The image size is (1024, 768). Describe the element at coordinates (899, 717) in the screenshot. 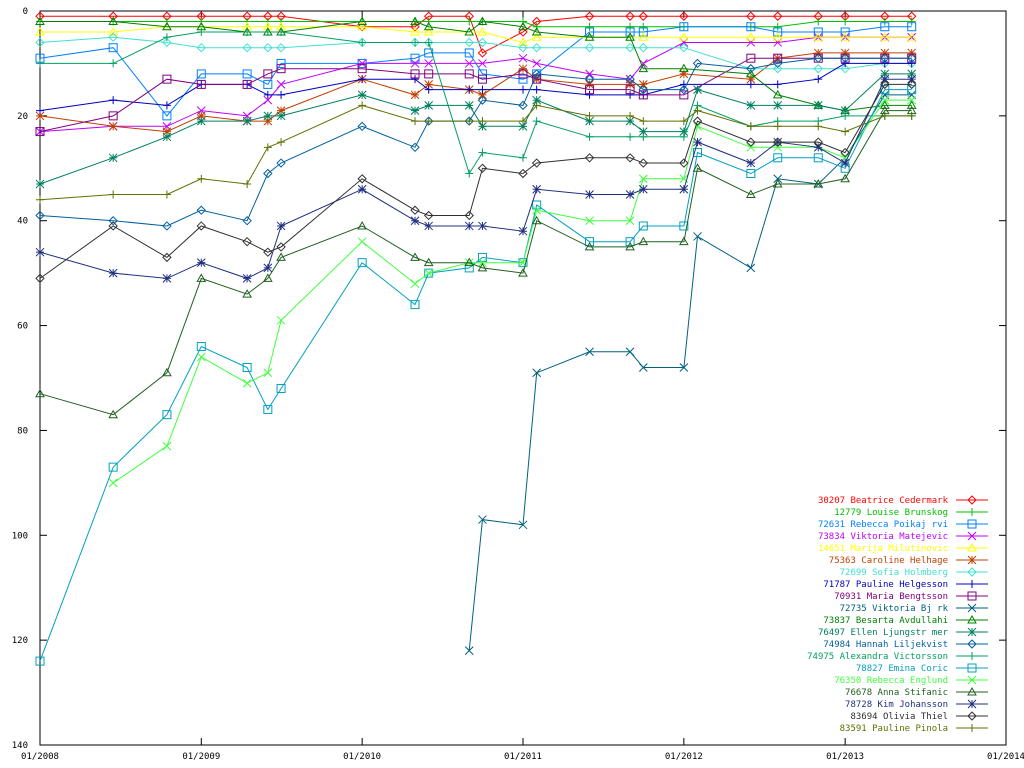

I see `legend-label: 83694 Olivia Thiel` at that location.